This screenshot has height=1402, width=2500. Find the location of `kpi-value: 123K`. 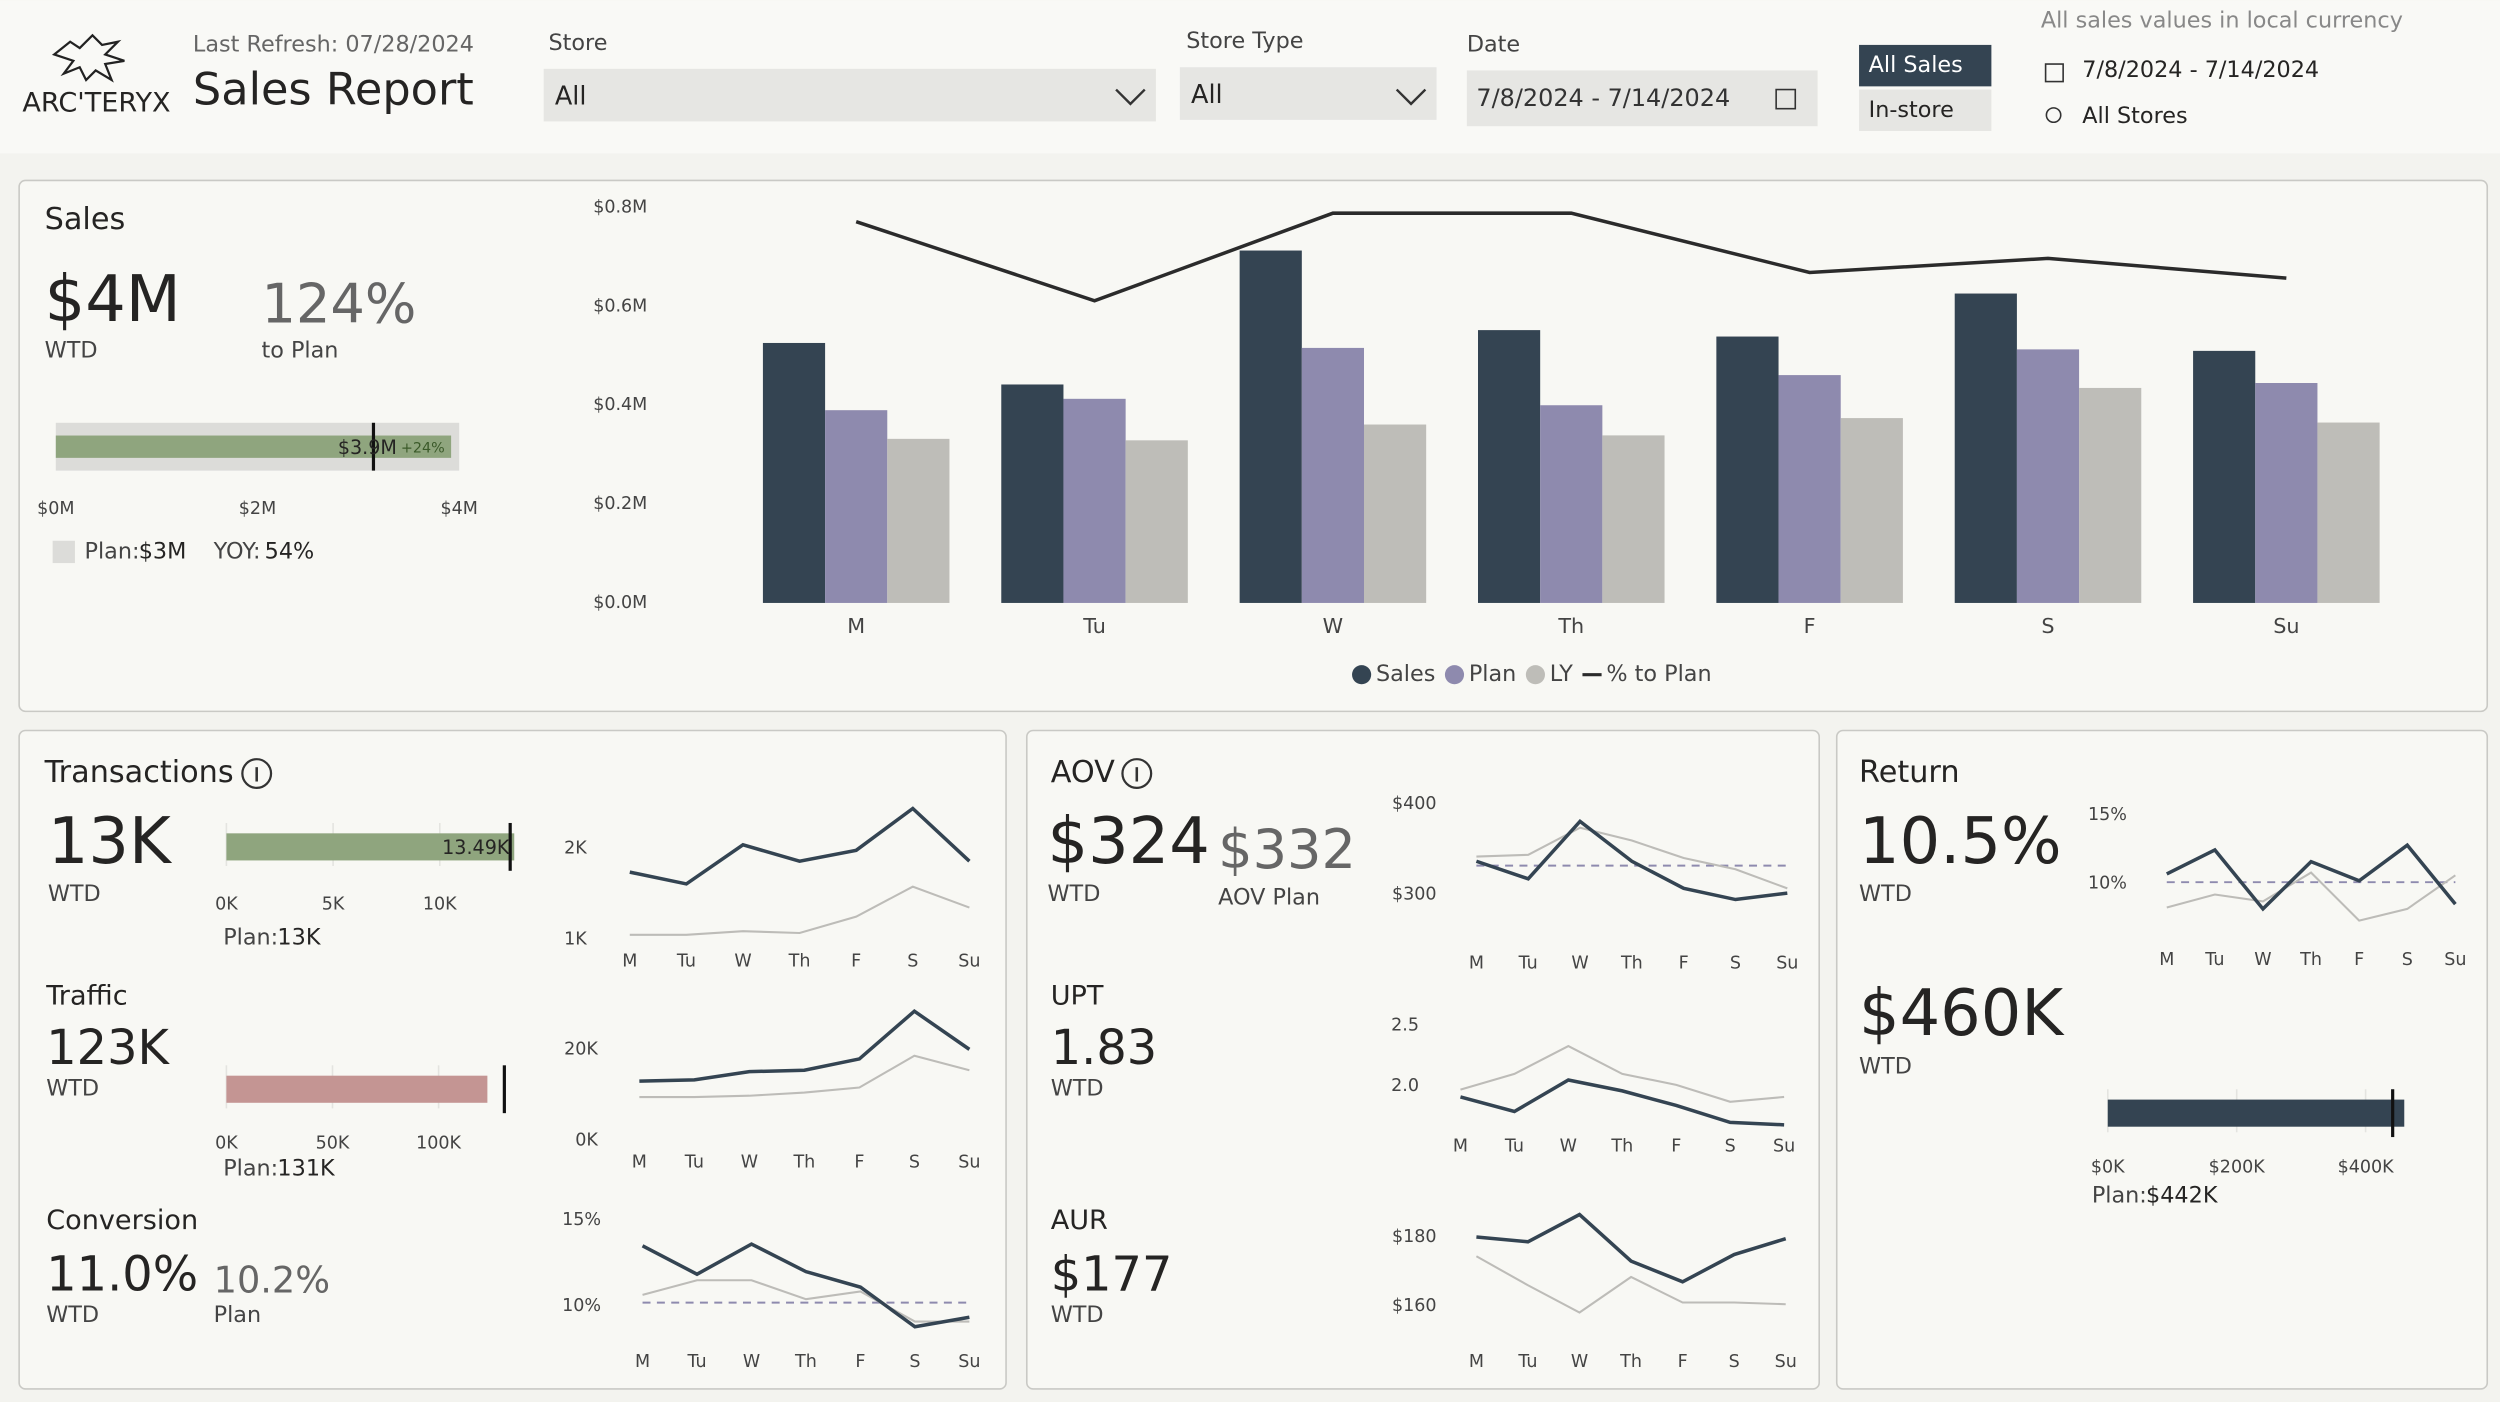

kpi-value: 123K is located at coordinates (108, 1048).